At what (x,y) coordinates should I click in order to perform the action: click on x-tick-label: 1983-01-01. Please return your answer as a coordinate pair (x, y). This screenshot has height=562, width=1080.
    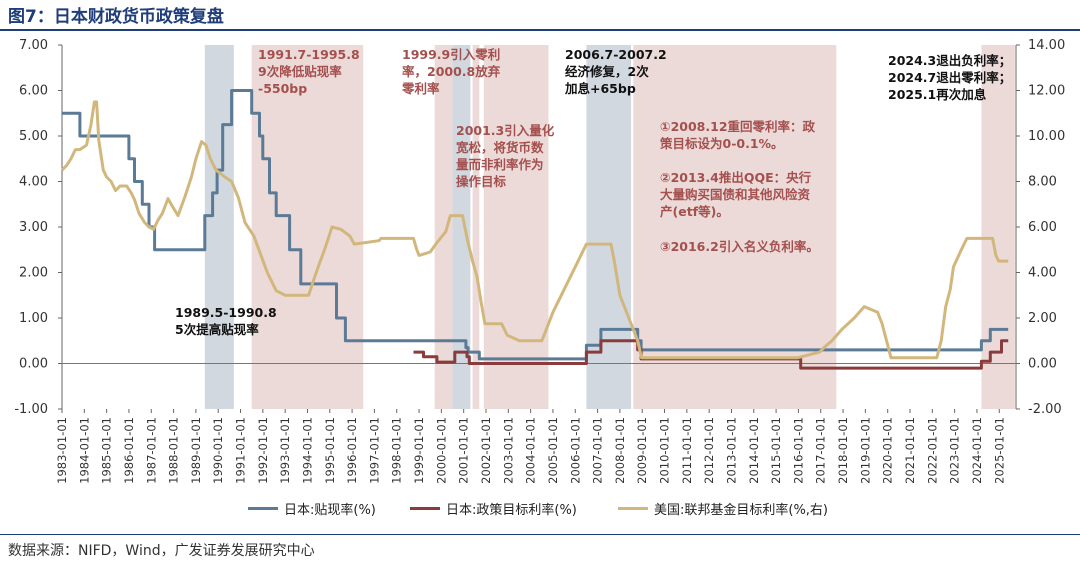
    Looking at the image, I should click on (62, 450).